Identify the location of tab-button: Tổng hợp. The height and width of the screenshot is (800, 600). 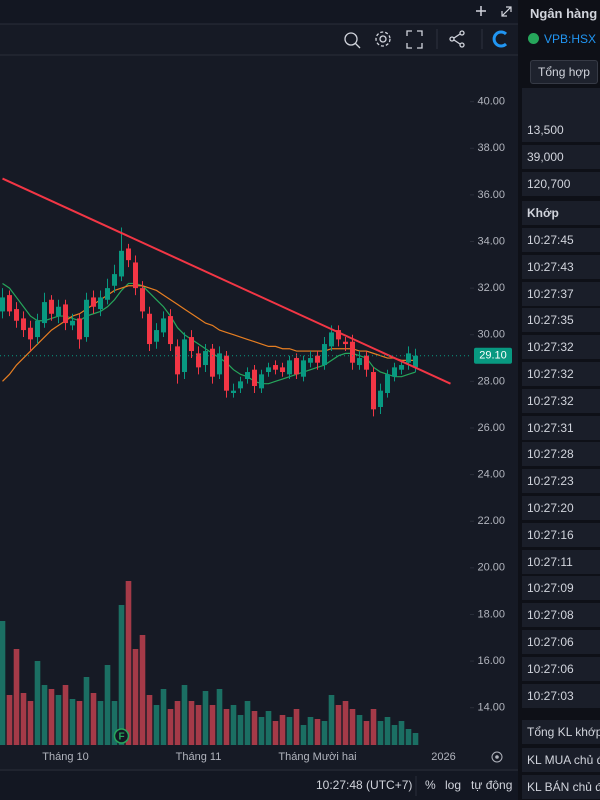
(564, 72).